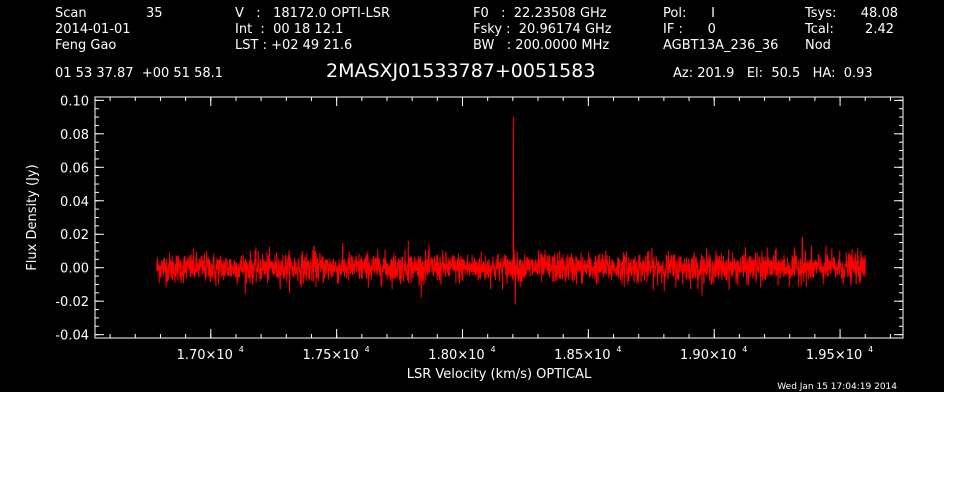  Describe the element at coordinates (72, 336) in the screenshot. I see `y-tick-label: -0.04` at that location.